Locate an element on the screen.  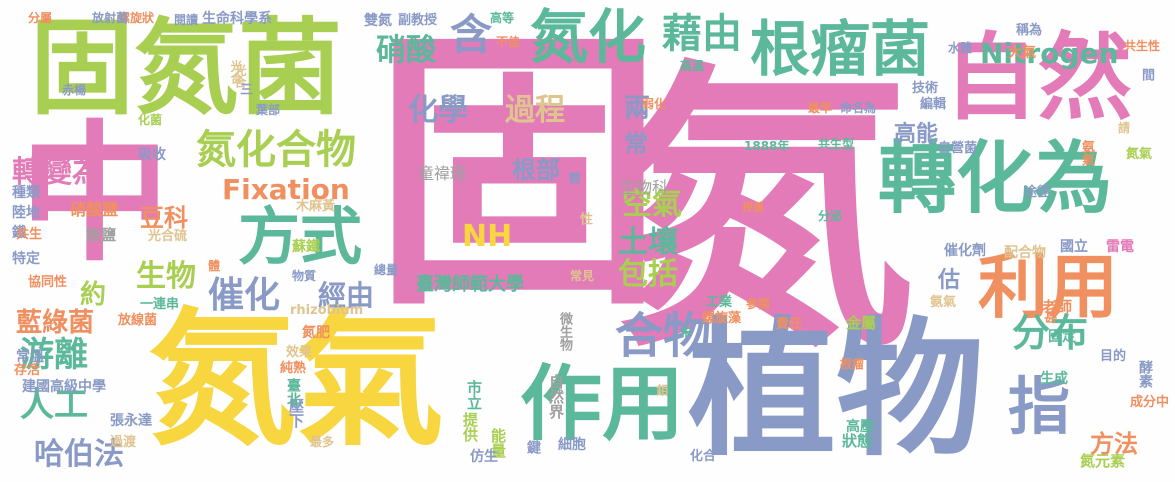
word-49: 光合 is located at coordinates (236, 72).